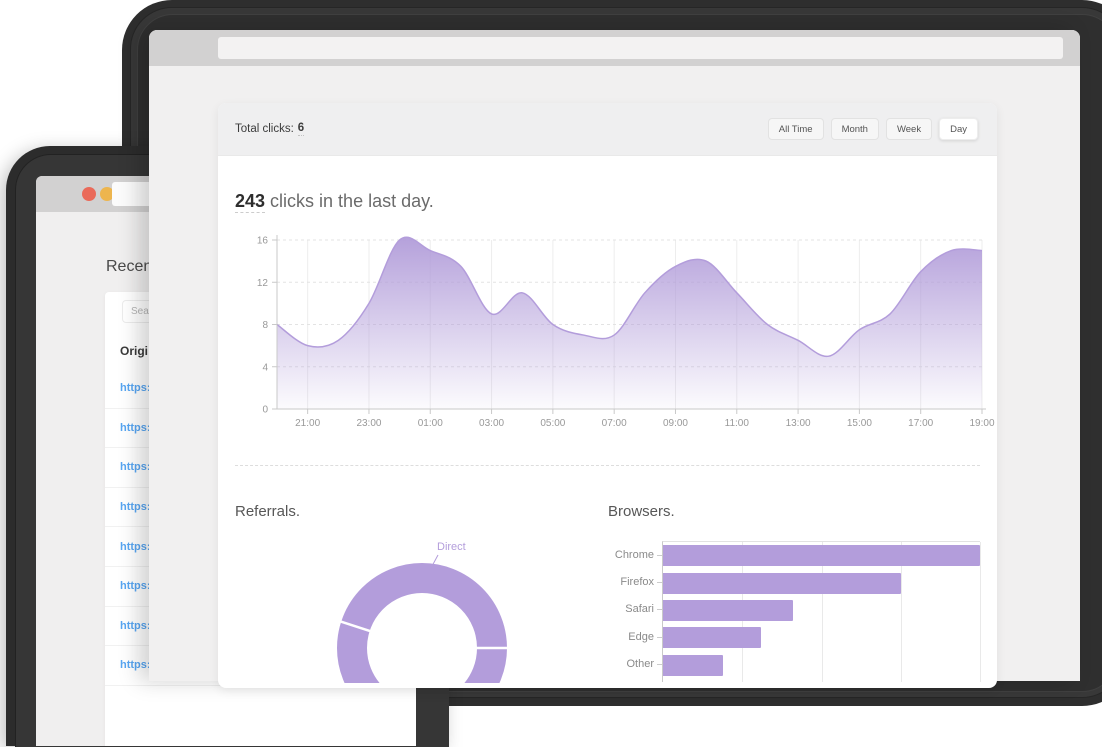 Image resolution: width=1102 pixels, height=747 pixels. Describe the element at coordinates (640, 48) in the screenshot. I see `address-bar` at that location.